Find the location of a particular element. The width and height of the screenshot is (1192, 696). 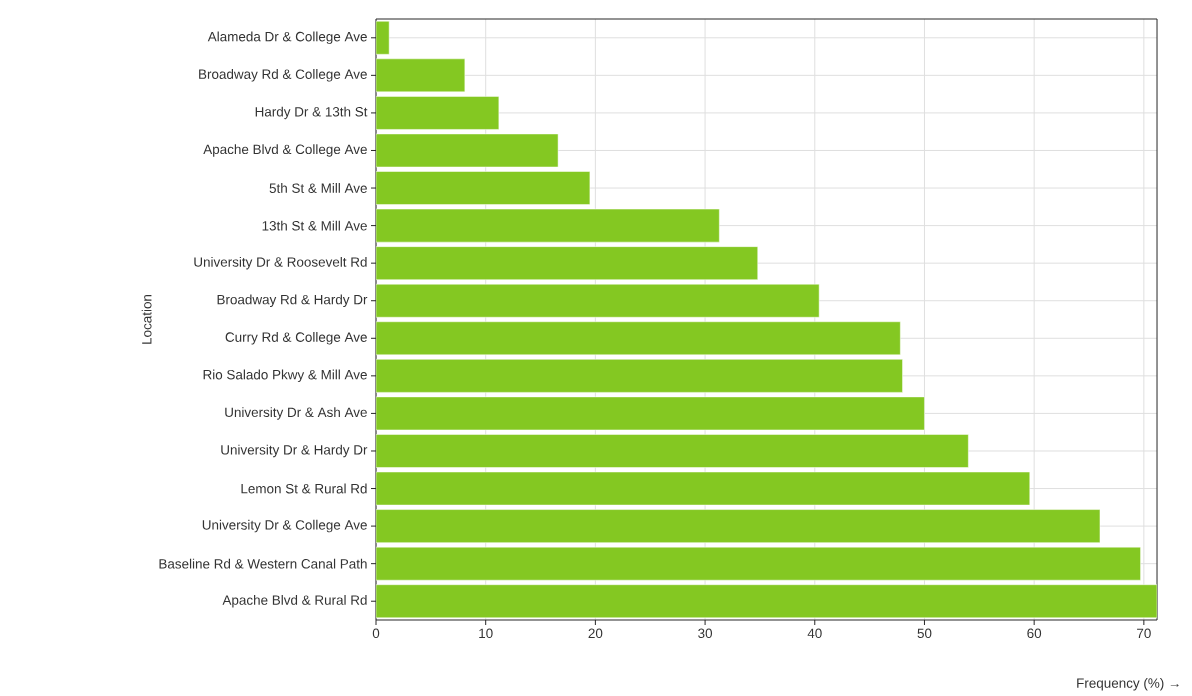

y-tick-label: Alameda Dr & College Ave is located at coordinates (287, 38).